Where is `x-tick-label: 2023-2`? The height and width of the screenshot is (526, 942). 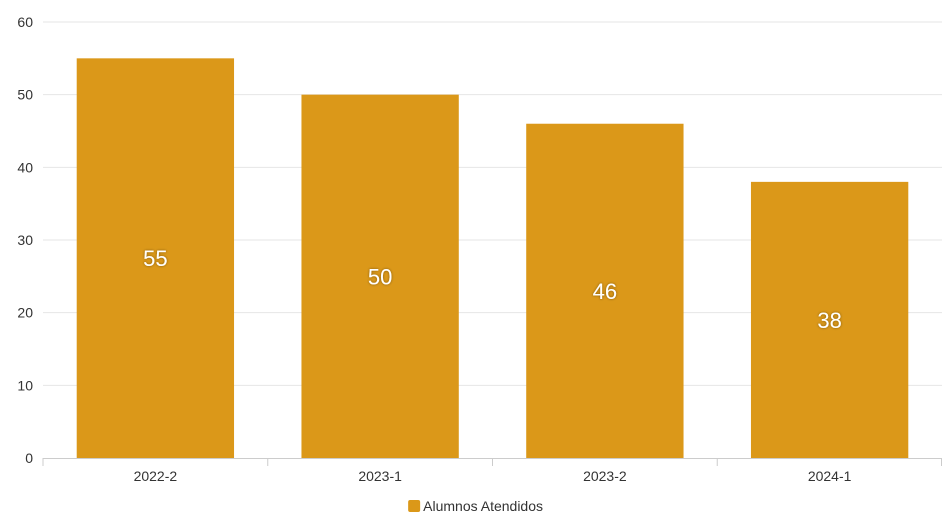
x-tick-label: 2023-2 is located at coordinates (605, 476).